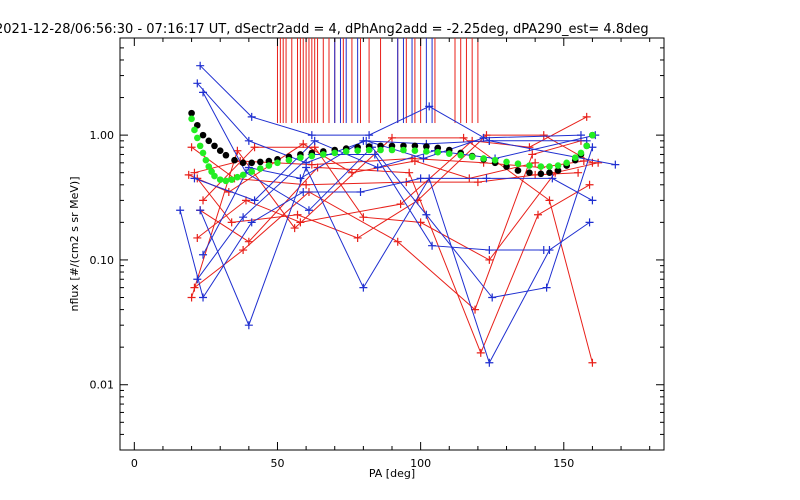 This screenshot has width=800, height=500. Describe the element at coordinates (102, 135) in the screenshot. I see `y-tick-label: 1.00` at that location.